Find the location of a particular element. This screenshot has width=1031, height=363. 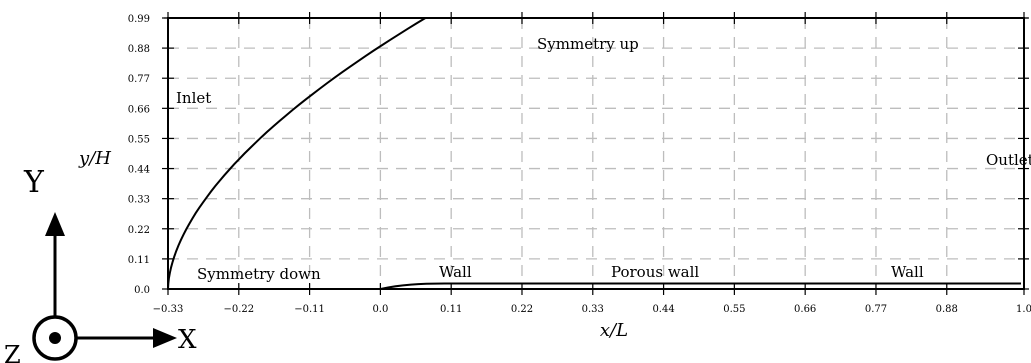

x-axis-label: x/L is located at coordinates (614, 330).